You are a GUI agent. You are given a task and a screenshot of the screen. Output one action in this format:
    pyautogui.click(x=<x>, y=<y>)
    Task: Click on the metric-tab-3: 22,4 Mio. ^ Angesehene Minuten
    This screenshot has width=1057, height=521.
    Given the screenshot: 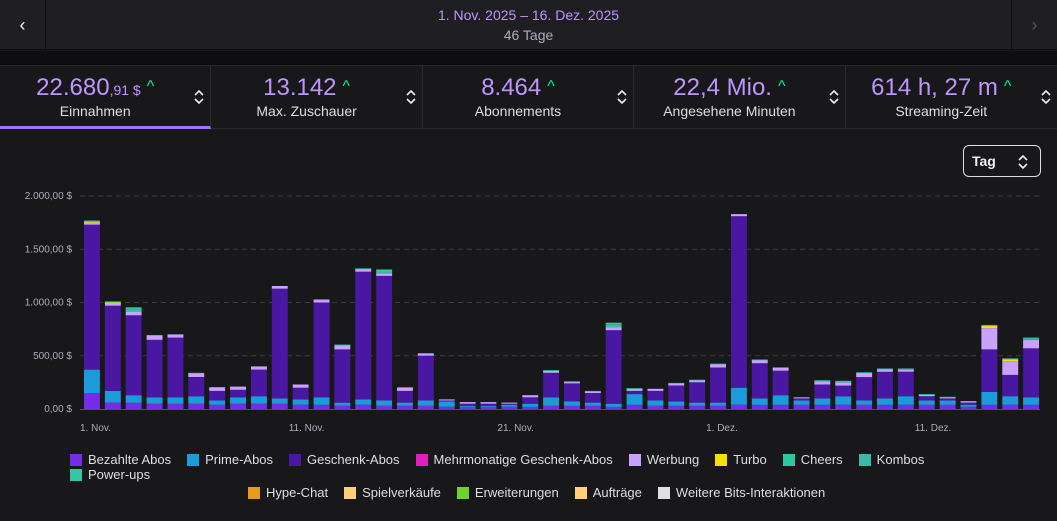 What is the action you would take?
    pyautogui.click(x=740, y=97)
    